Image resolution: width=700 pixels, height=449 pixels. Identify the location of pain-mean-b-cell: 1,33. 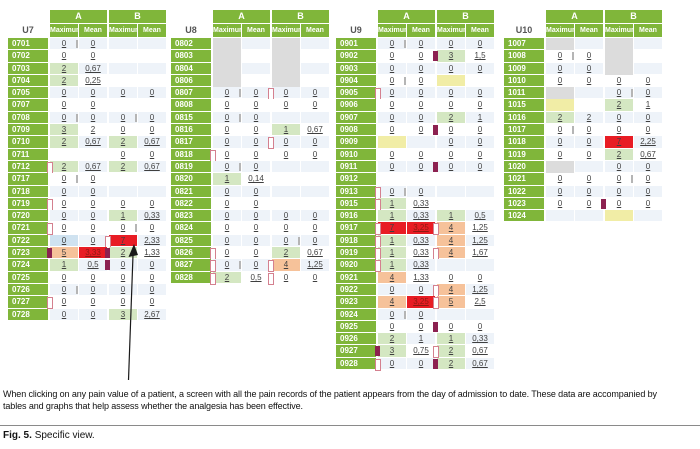
(152, 253).